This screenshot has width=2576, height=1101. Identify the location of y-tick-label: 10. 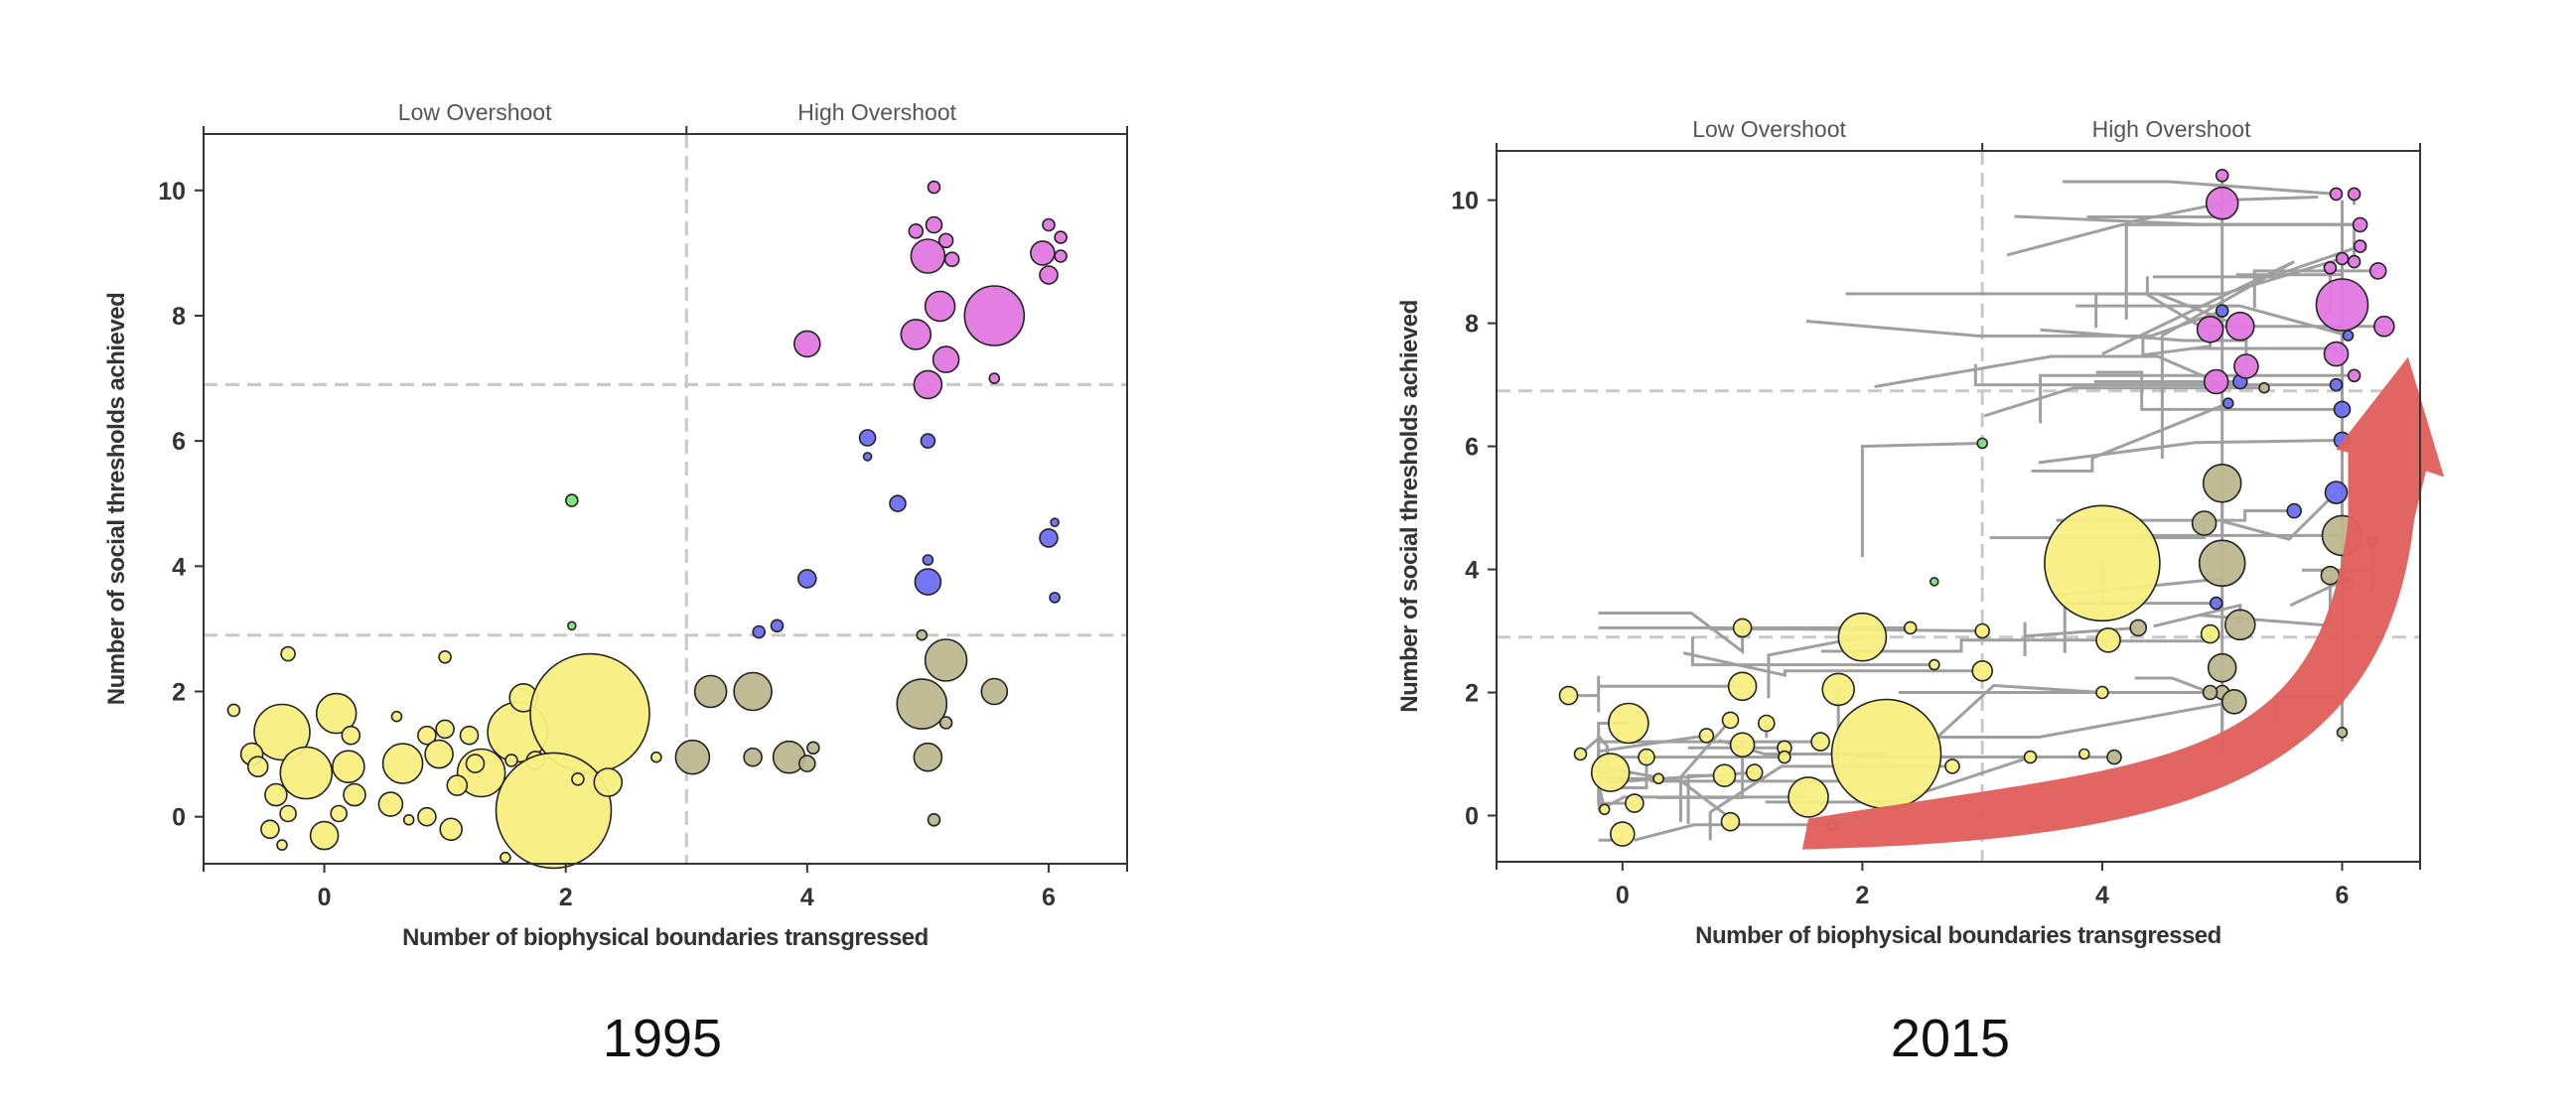
(172, 192).